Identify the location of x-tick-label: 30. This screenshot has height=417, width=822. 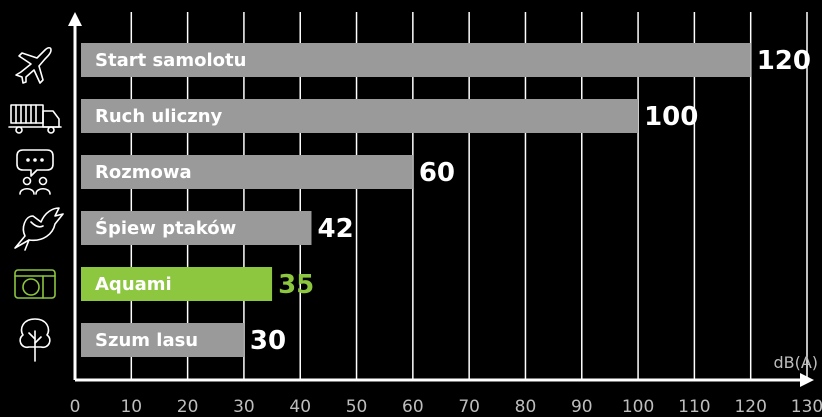
(244, 407).